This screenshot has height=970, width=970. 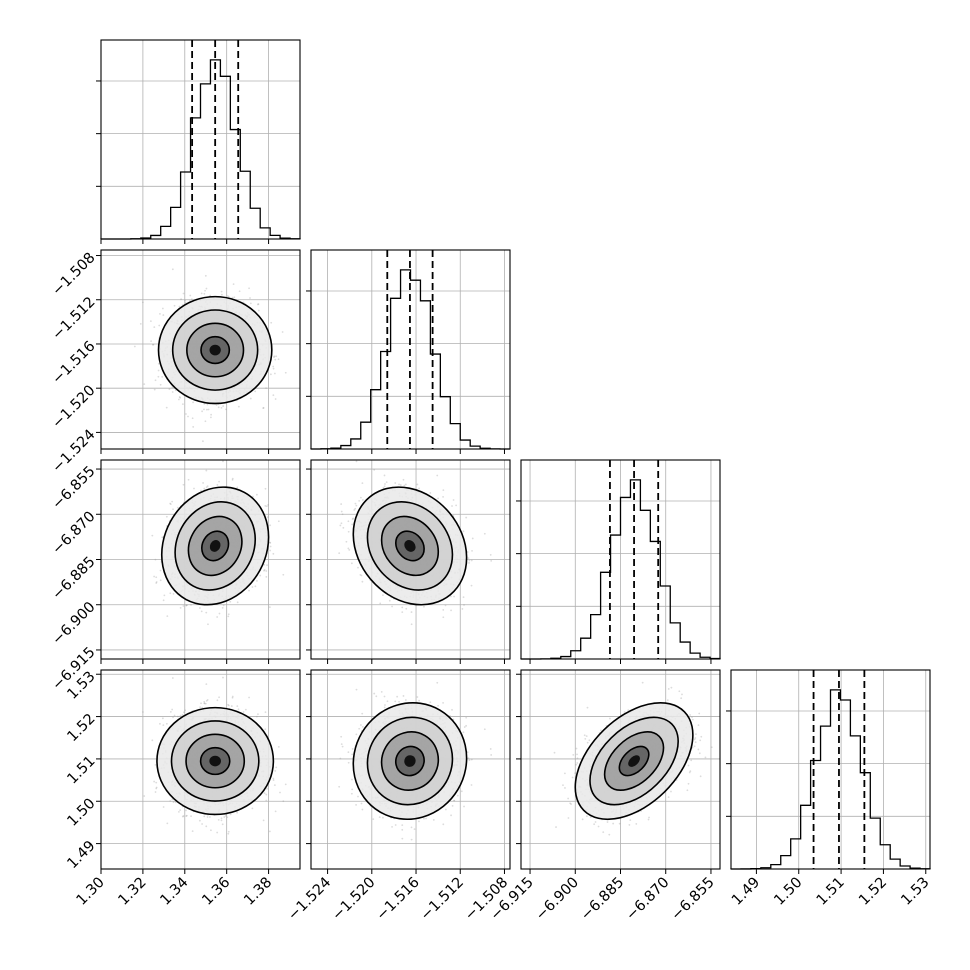 I want to click on x-tick-label-1-2: −1.516, so click(x=398, y=899).